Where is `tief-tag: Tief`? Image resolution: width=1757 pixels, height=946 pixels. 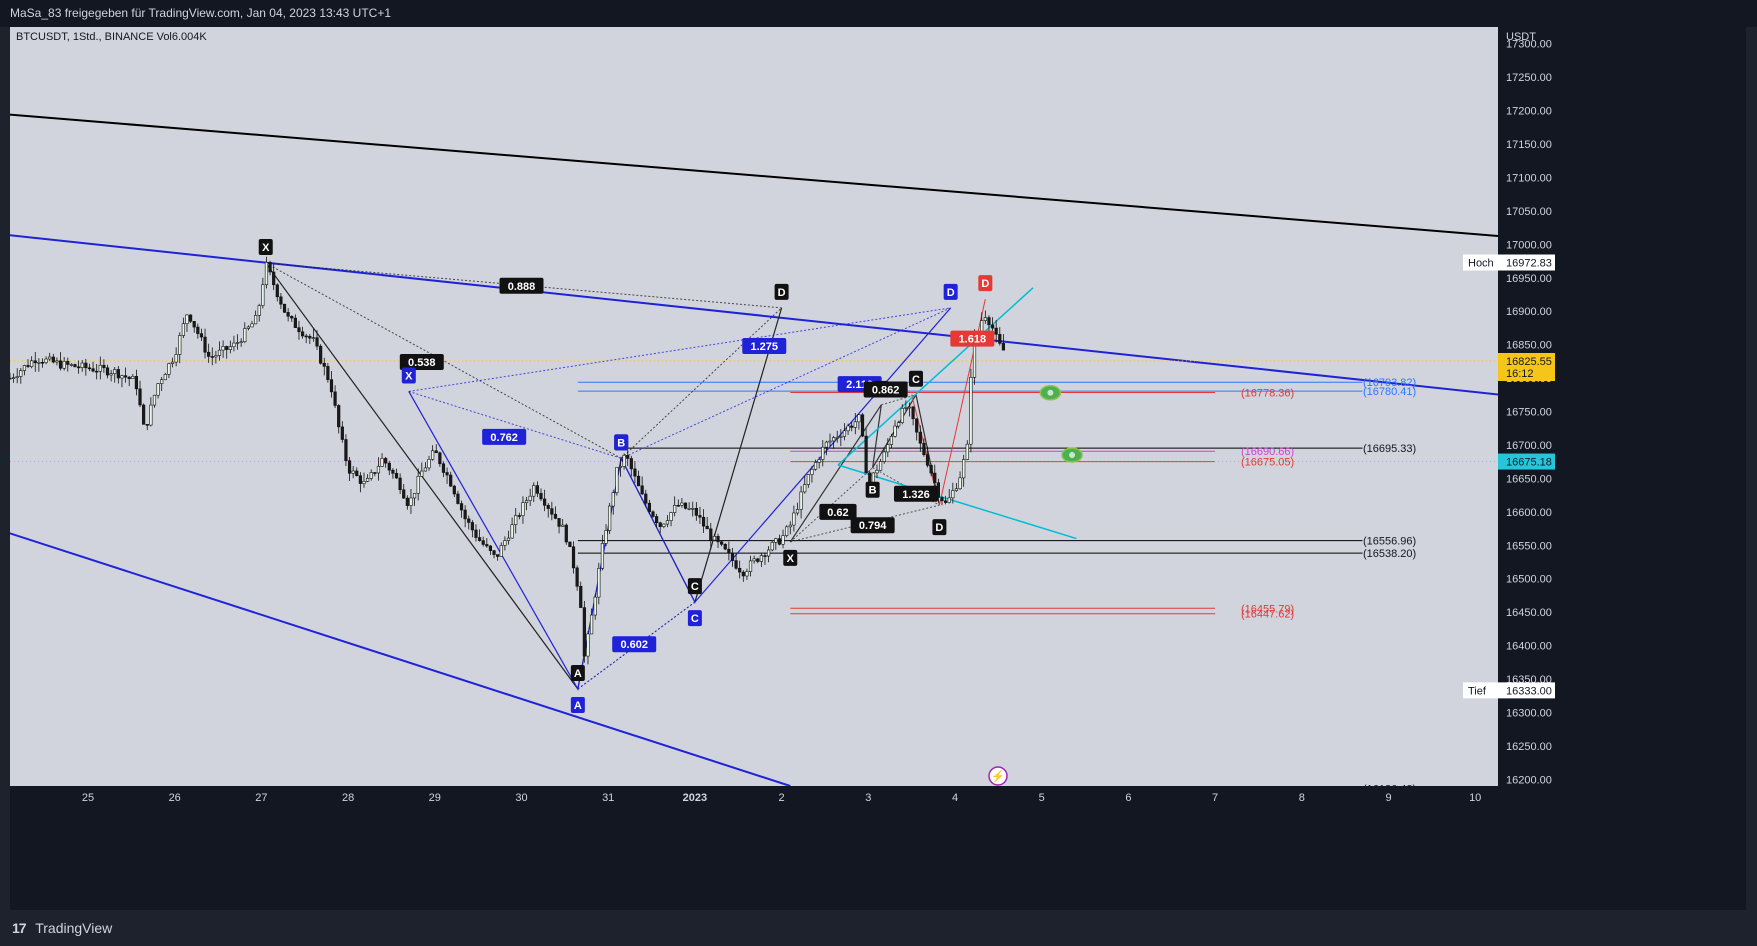
tief-tag: Tief is located at coordinates (1477, 691).